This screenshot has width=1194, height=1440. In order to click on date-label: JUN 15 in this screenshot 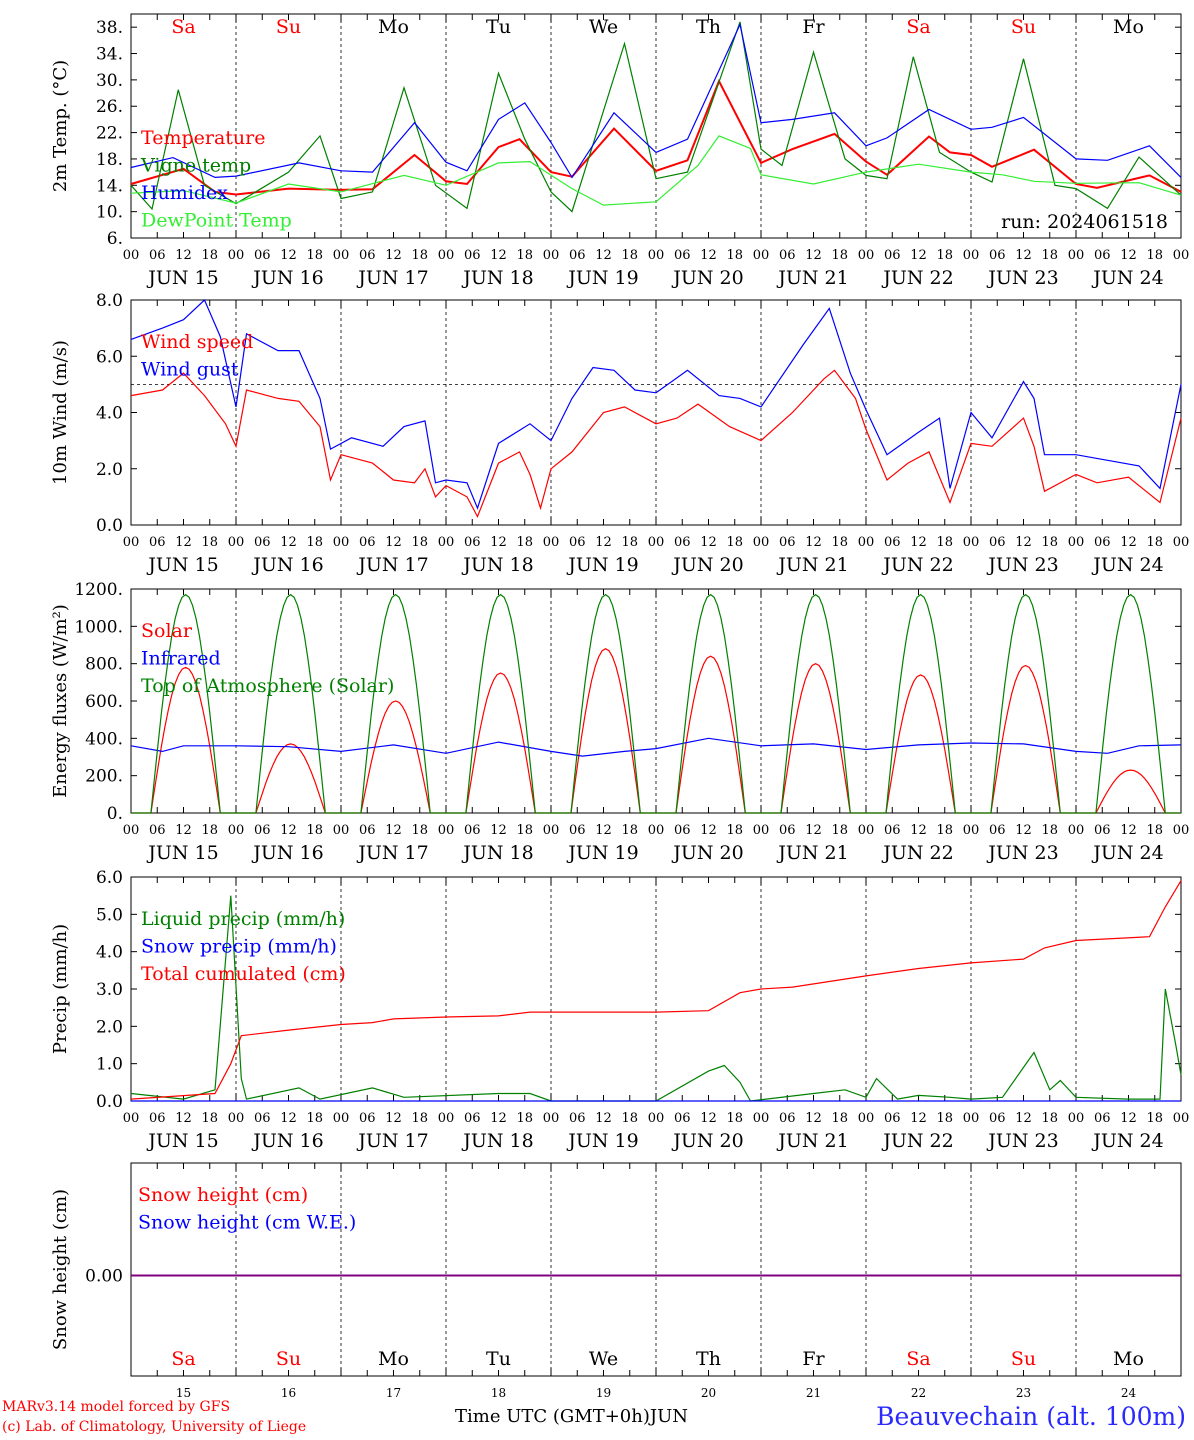, I will do `click(182, 1141)`.